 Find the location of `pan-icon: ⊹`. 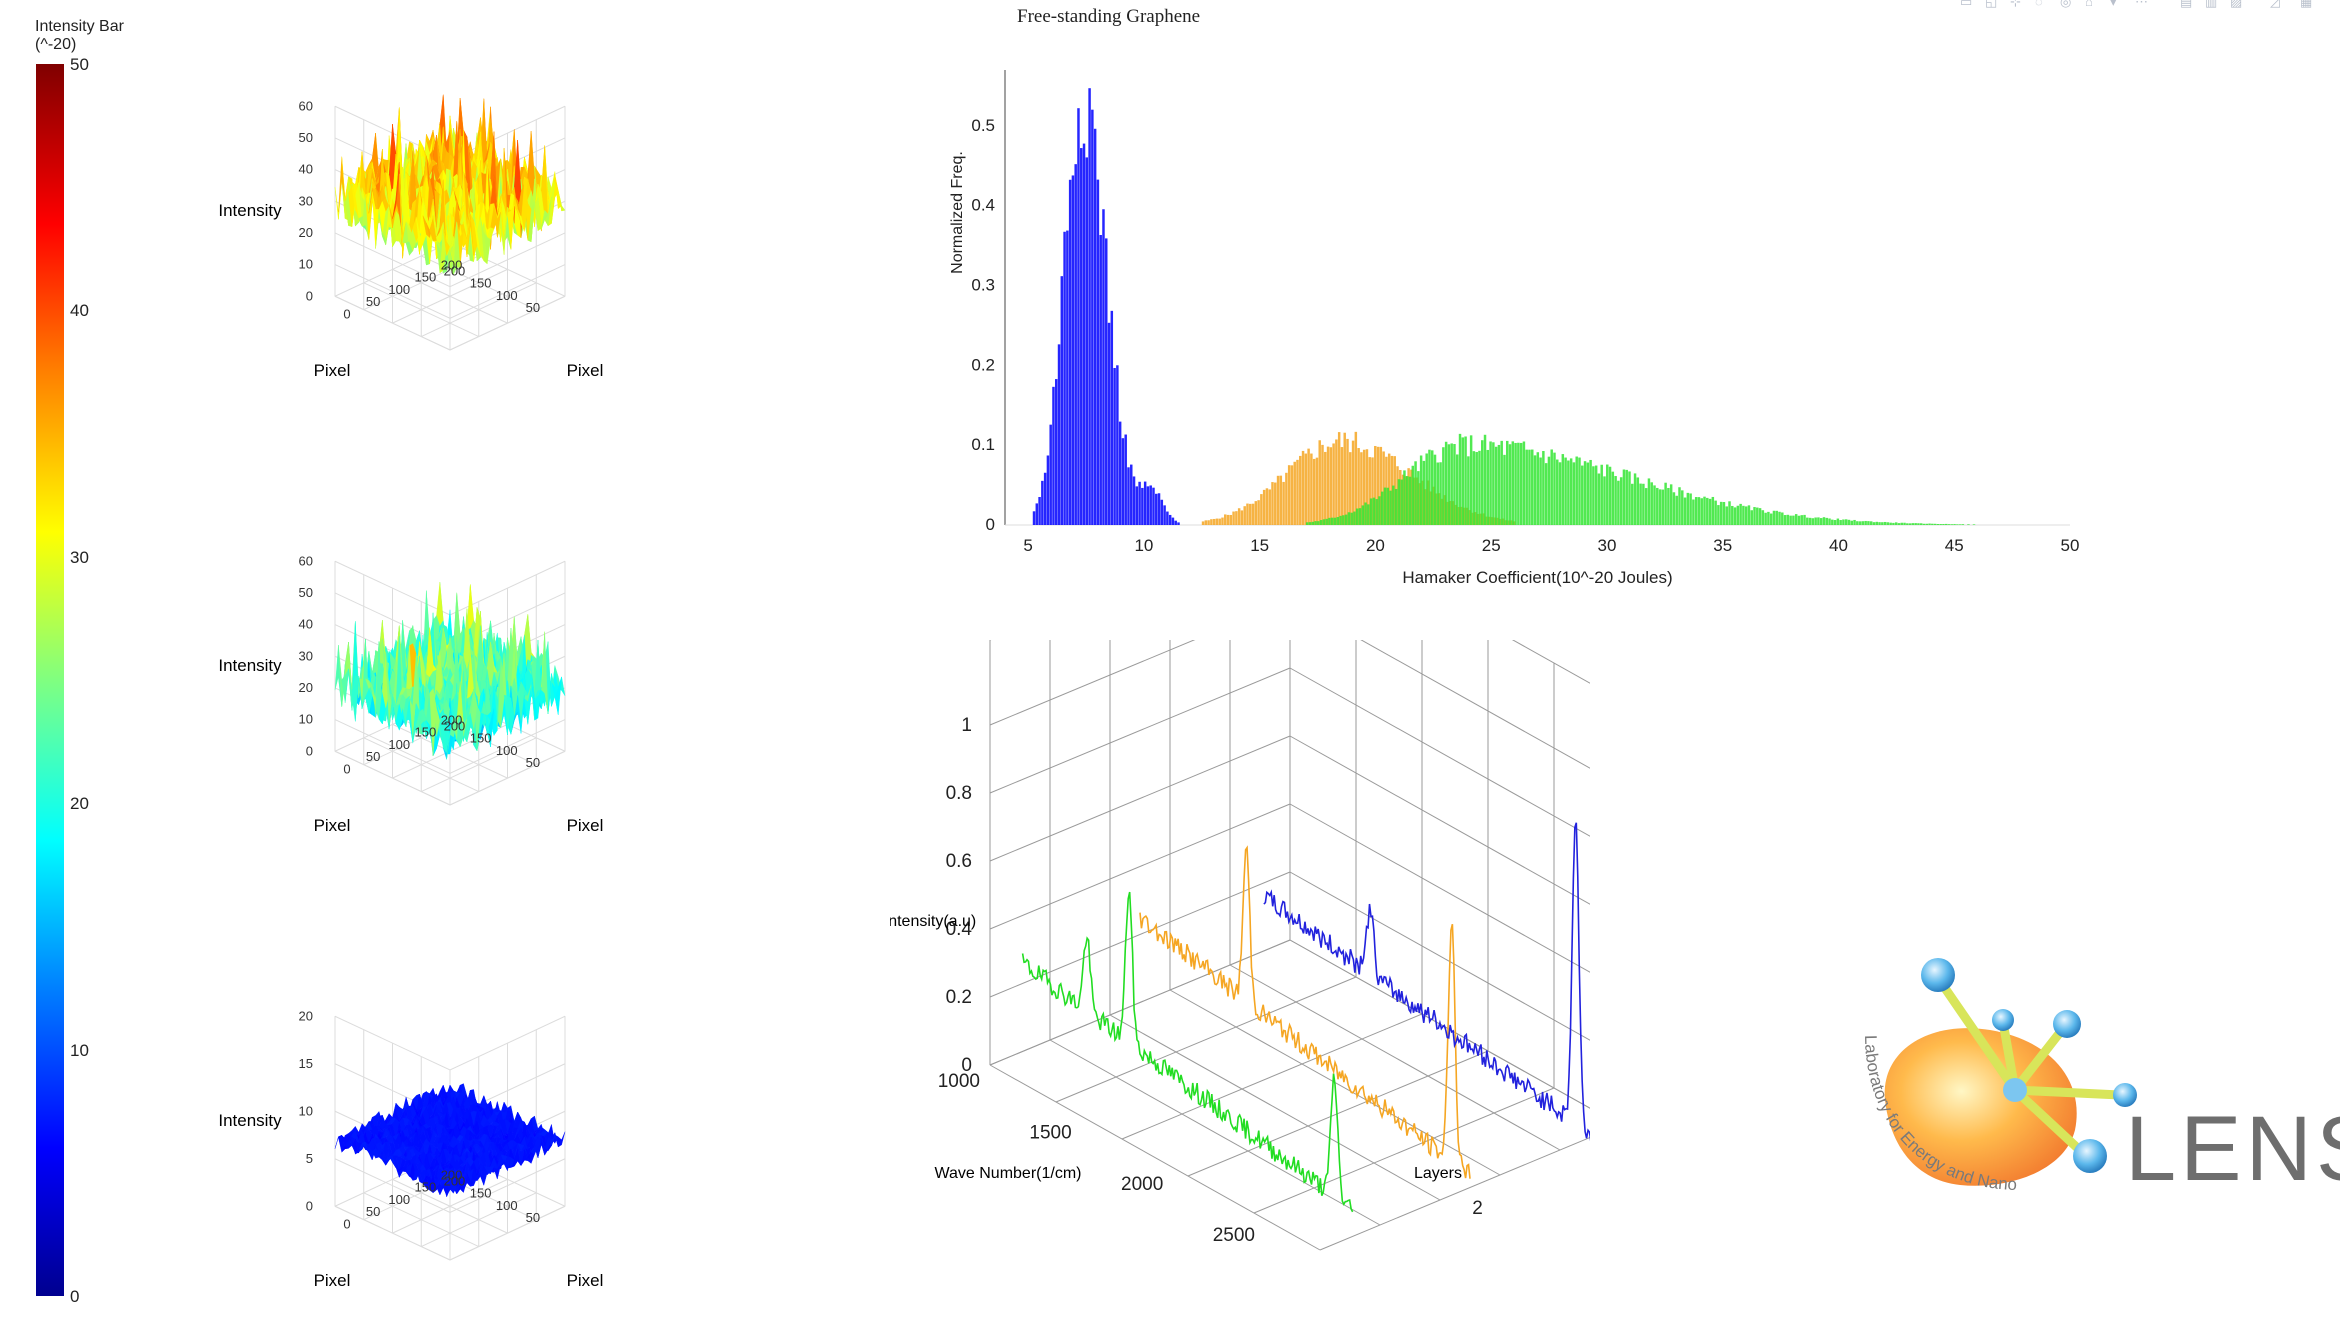

pan-icon: ⊹ is located at coordinates (2015, 4).